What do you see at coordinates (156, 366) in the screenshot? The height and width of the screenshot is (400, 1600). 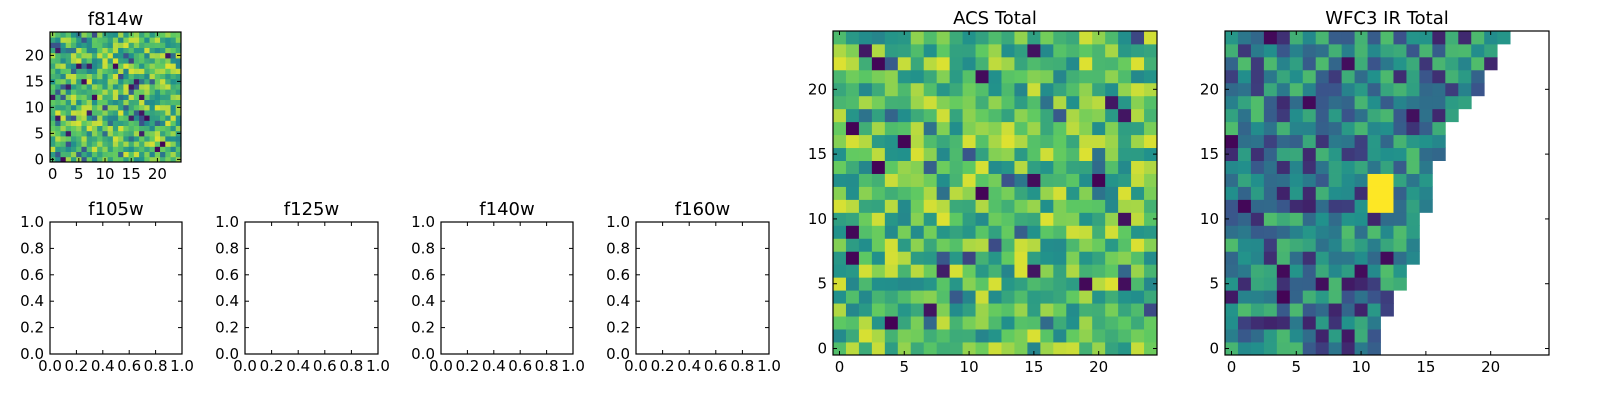 I see `x-tick-label: 0.8` at bounding box center [156, 366].